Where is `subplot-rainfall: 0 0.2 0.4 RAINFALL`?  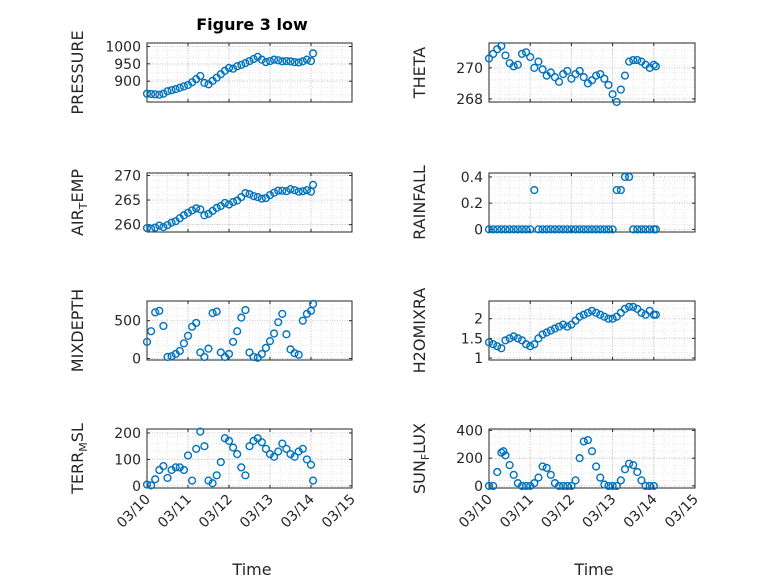 subplot-rainfall: 0 0.2 0.4 RAINFALL is located at coordinates (553, 202).